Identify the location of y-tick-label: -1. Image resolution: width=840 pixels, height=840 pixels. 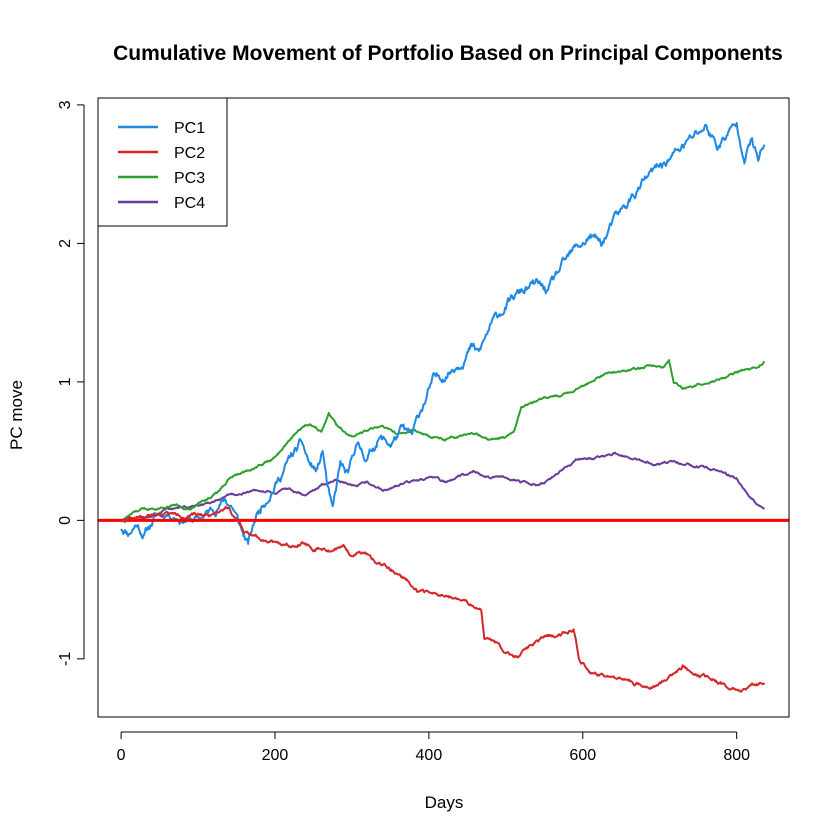
(65, 659).